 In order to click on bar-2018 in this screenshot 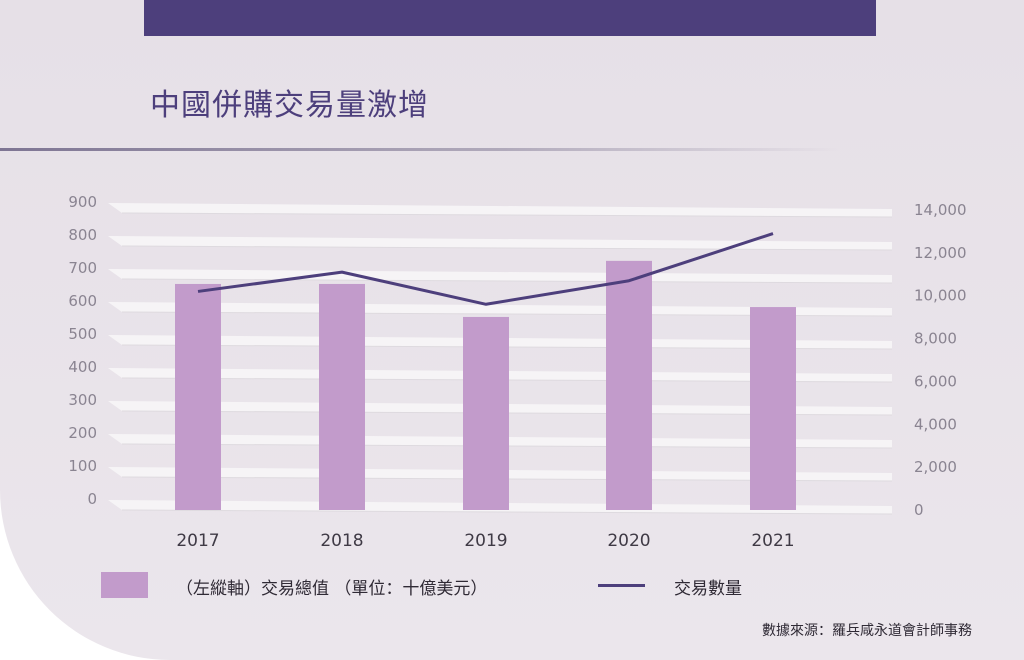, I will do `click(342, 396)`.